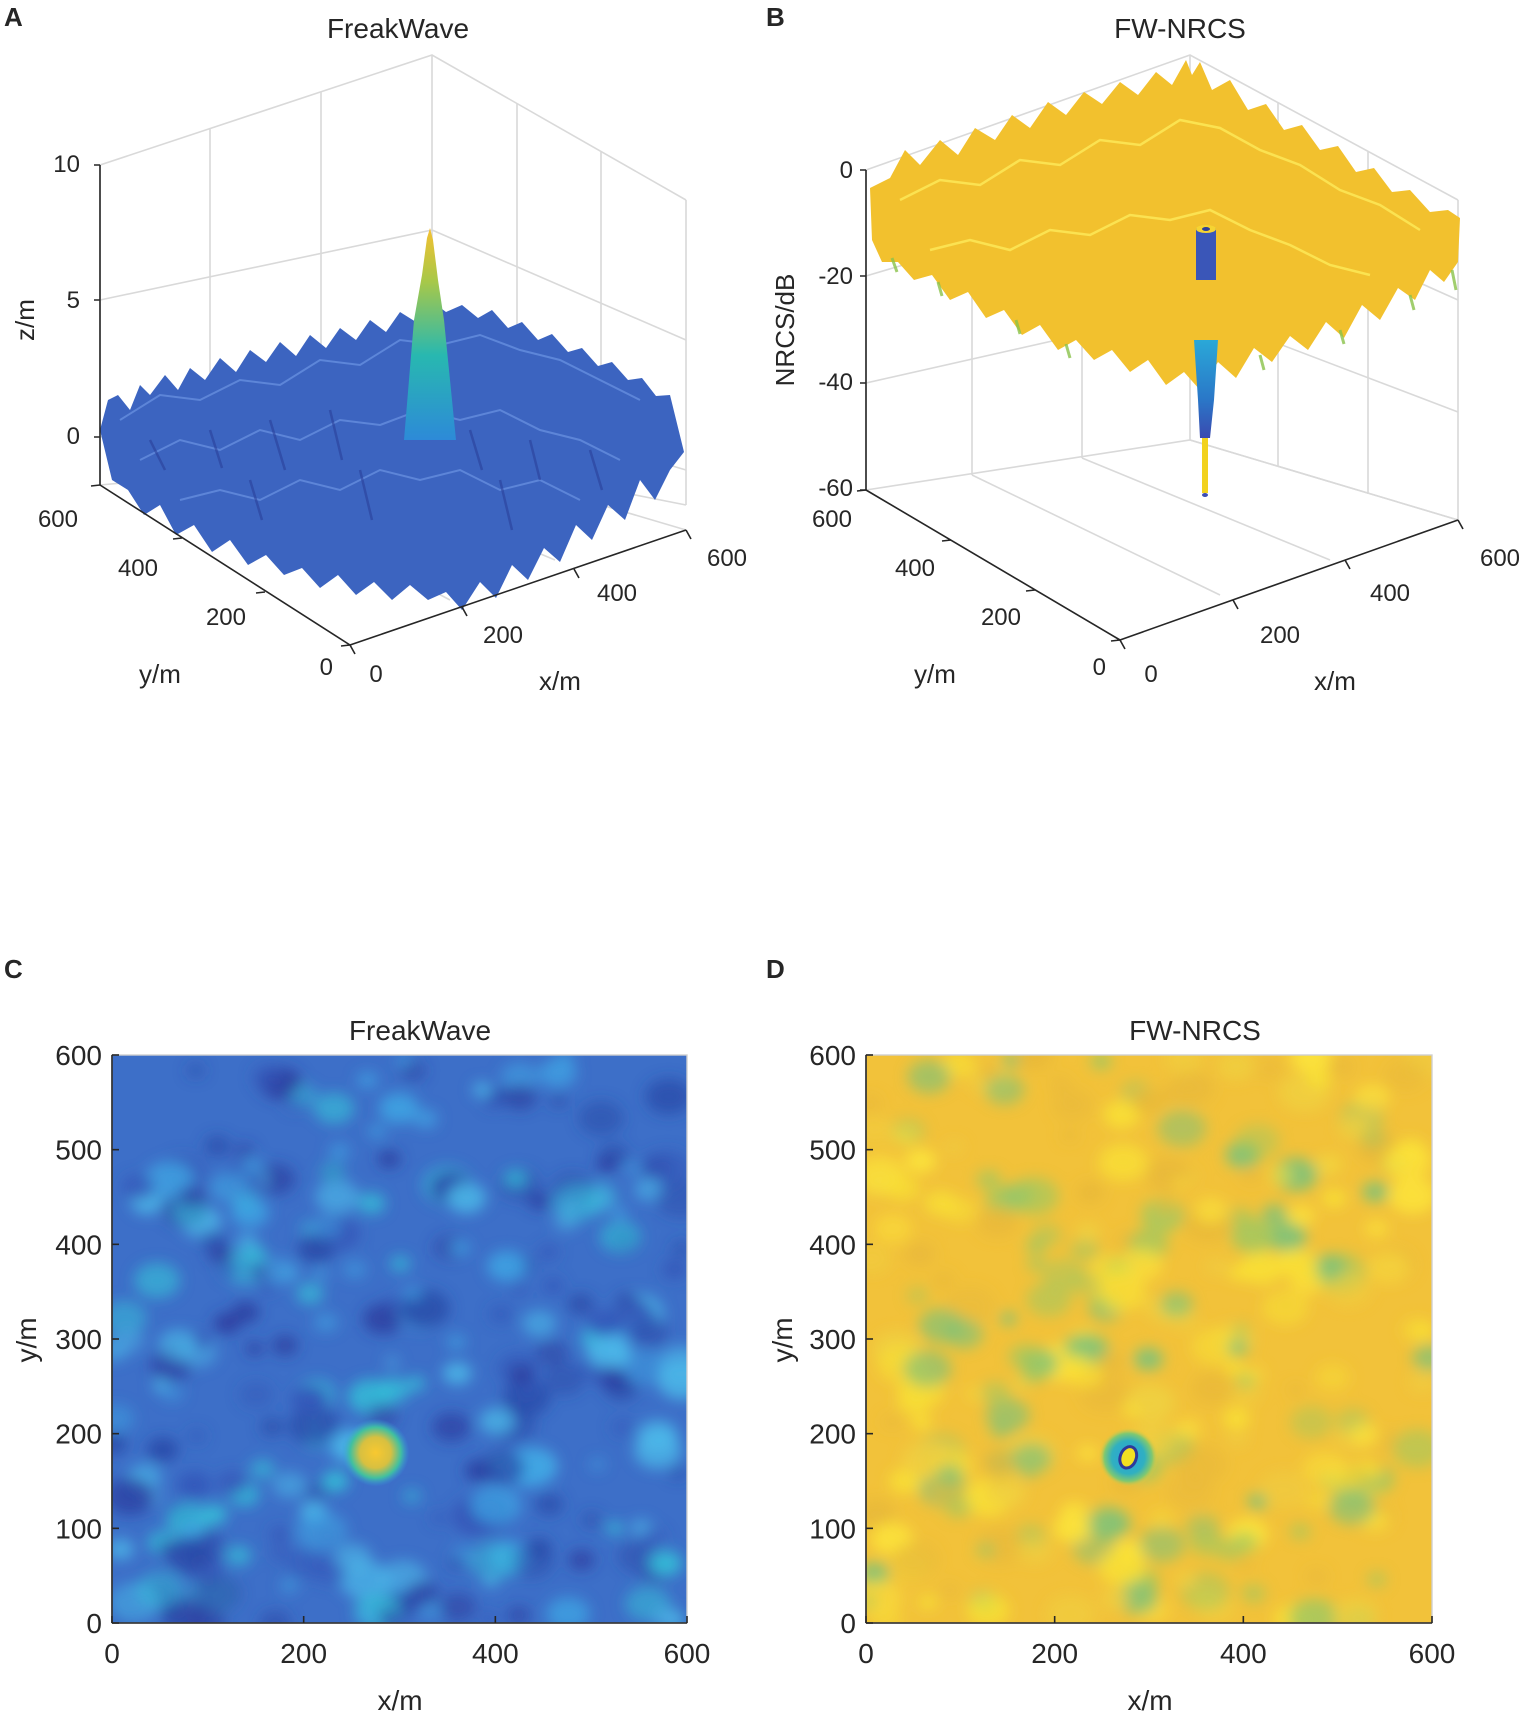 The image size is (1535, 1716). I want to click on chart-b-ztick-m60: -60, so click(835, 488).